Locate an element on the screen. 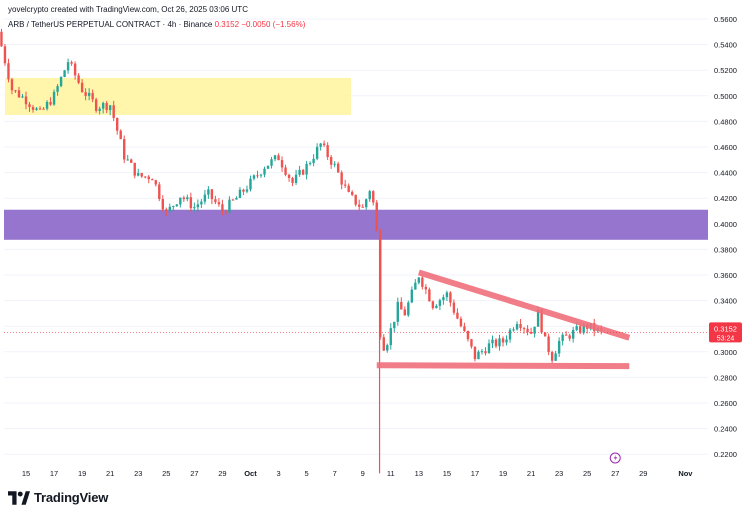  time-tick-label: 11 is located at coordinates (391, 473).